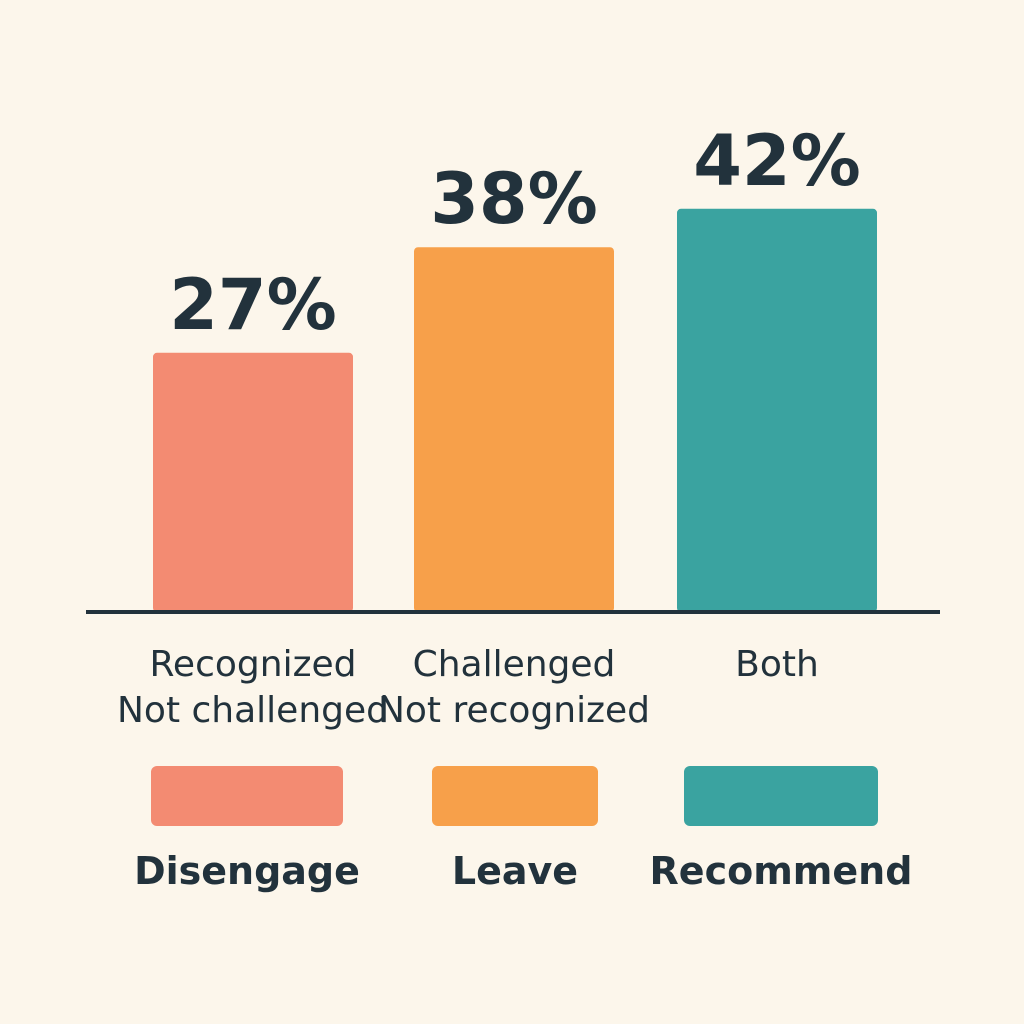 The image size is (1024, 1024). Describe the element at coordinates (523, 829) in the screenshot. I see `legend: Disengage Leave Recommend` at that location.